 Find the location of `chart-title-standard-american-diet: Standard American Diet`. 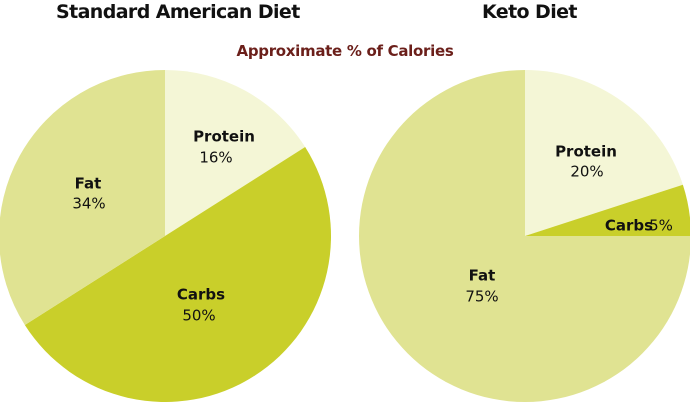

chart-title-standard-american-diet: Standard American Diet is located at coordinates (178, 12).